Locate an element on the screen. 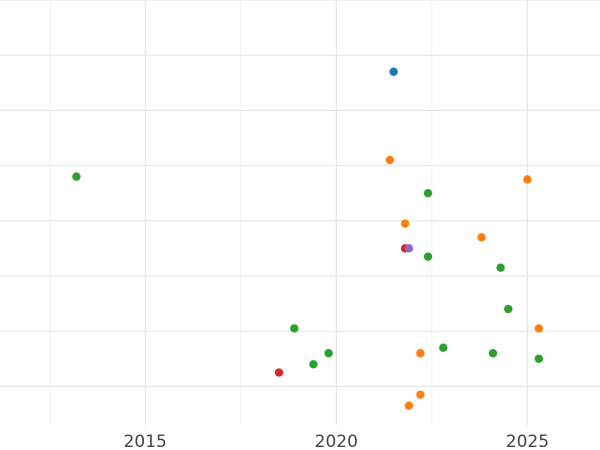 This screenshot has width=600, height=450. x-tick-label-1: 2020 is located at coordinates (336, 441).